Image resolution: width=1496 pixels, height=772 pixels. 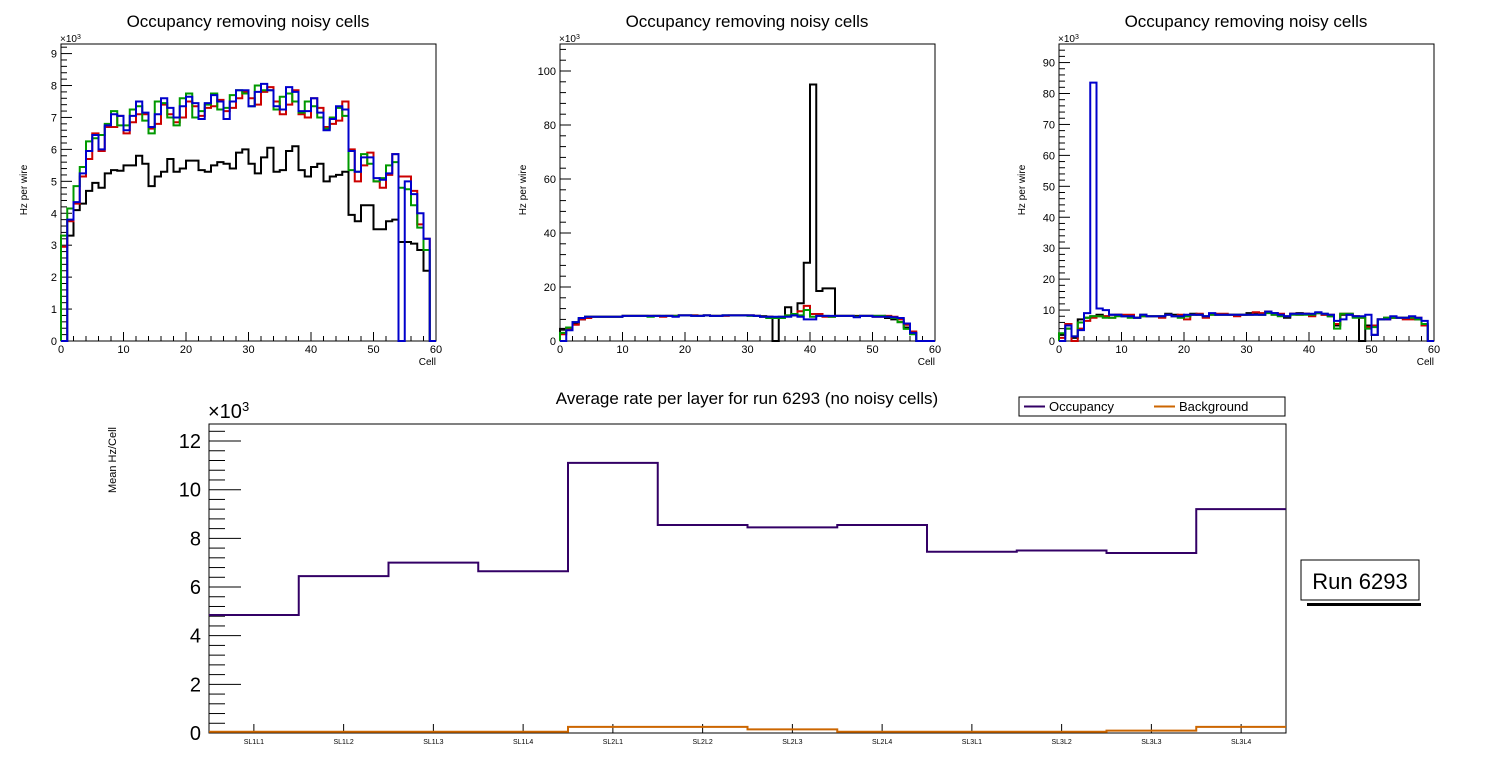 What do you see at coordinates (190, 442) in the screenshot?
I see `y-tick-label: 12` at bounding box center [190, 442].